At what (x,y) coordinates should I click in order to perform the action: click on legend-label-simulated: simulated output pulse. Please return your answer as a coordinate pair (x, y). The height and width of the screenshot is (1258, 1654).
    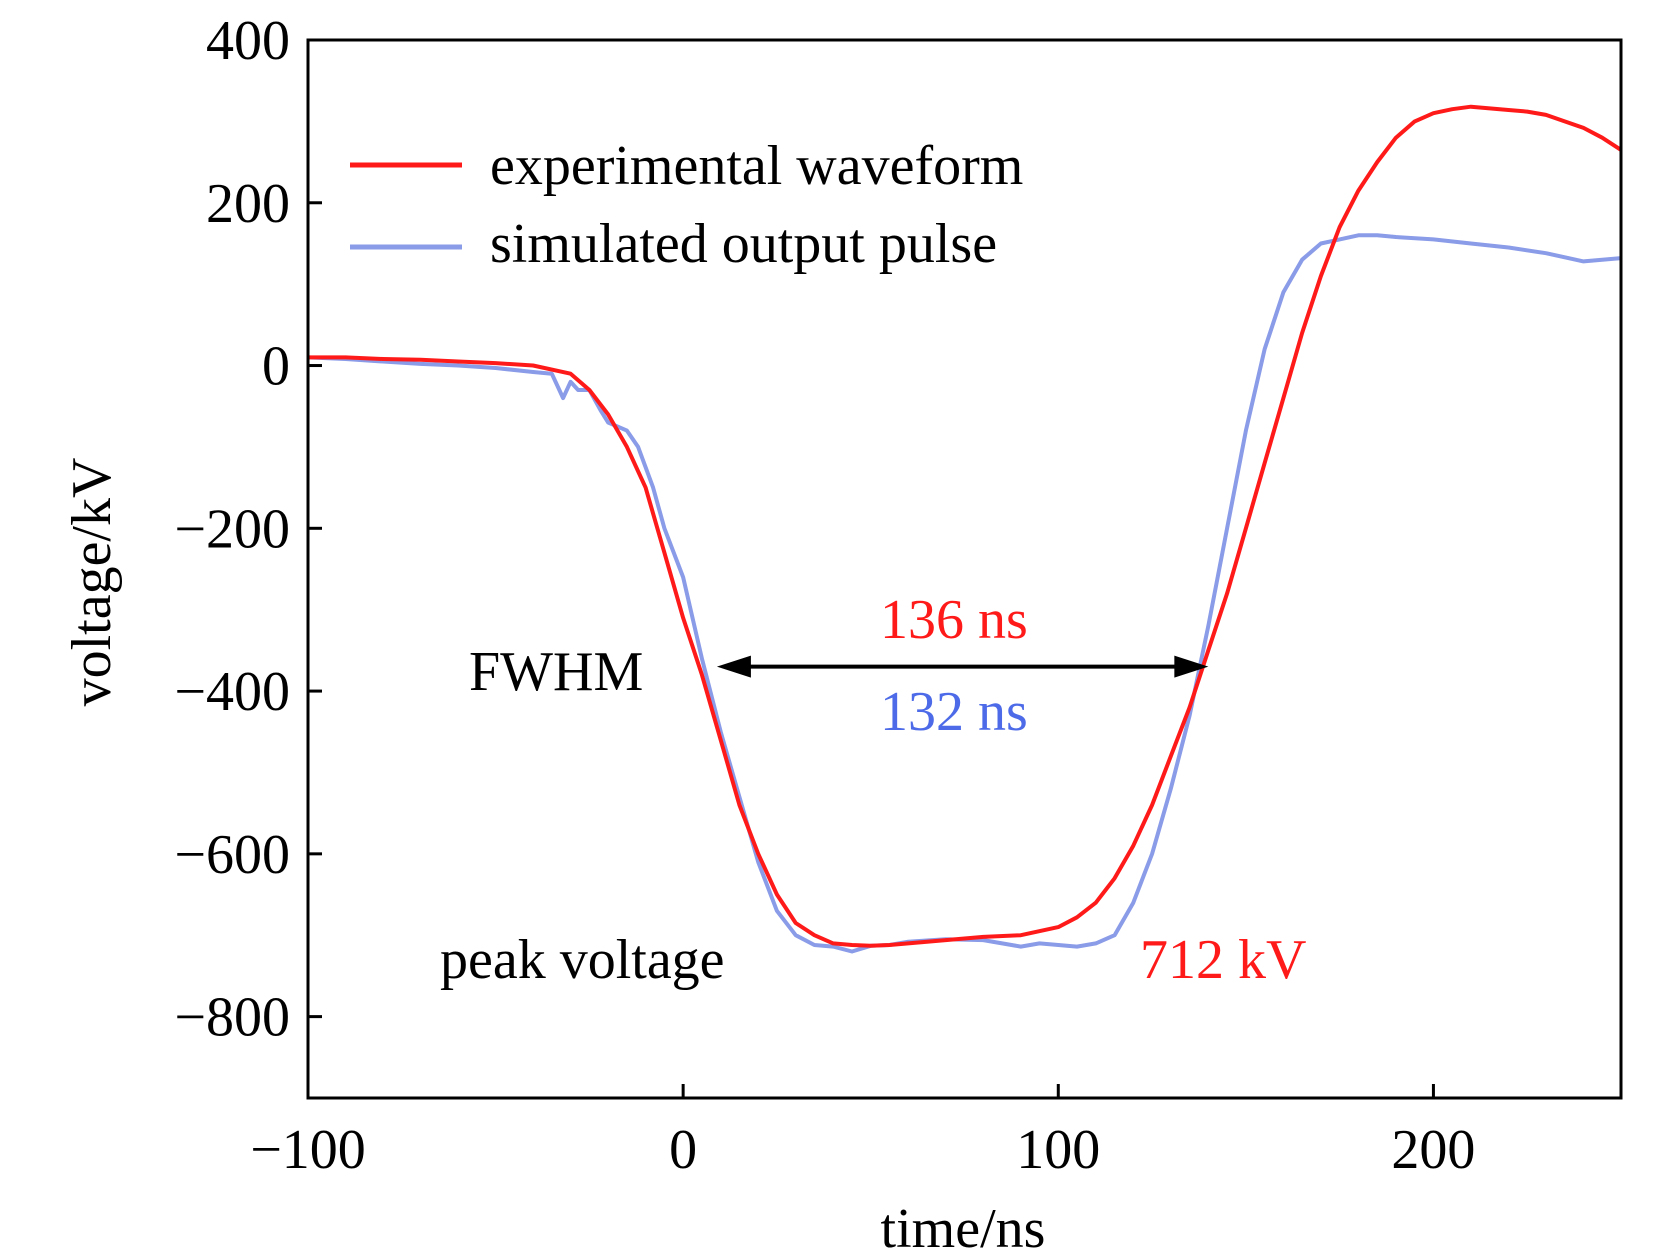
    Looking at the image, I should click on (743, 244).